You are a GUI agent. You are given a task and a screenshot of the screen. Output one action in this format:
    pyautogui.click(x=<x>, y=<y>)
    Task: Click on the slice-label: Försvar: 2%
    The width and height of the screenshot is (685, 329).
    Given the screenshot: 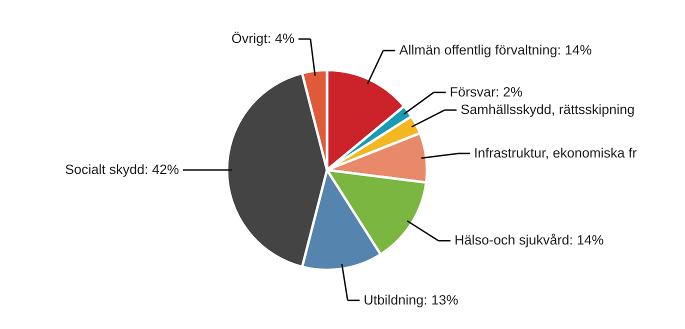 What is the action you would take?
    pyautogui.click(x=486, y=92)
    